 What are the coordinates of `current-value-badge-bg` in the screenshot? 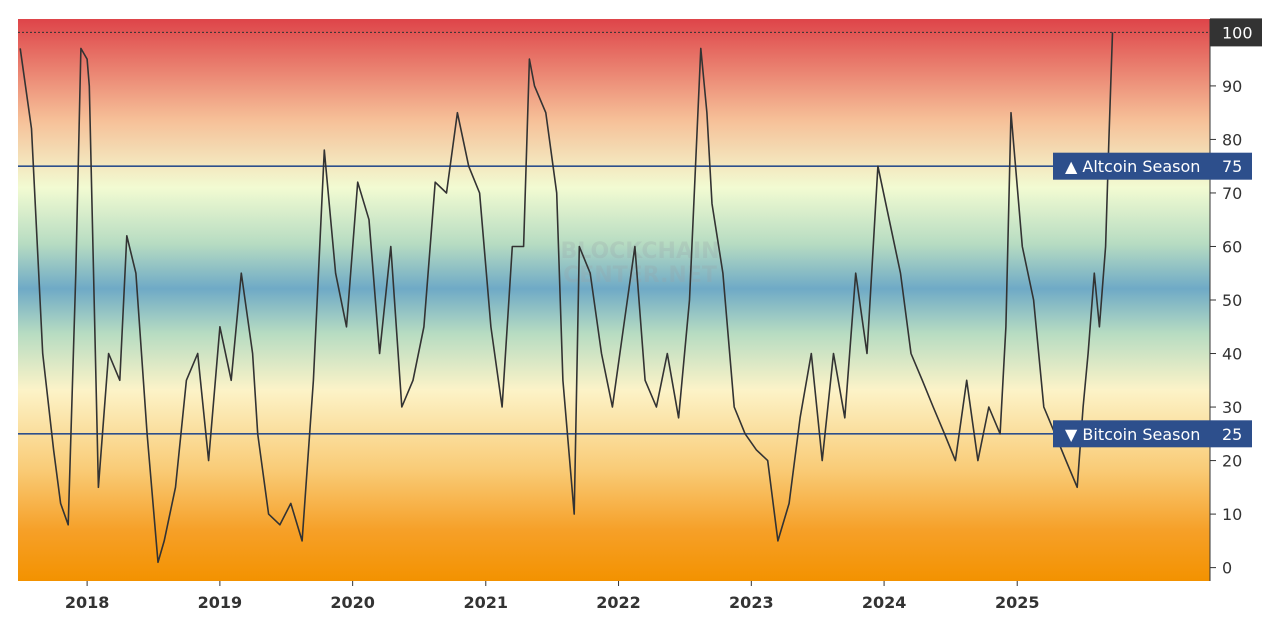 It's located at (1236, 32).